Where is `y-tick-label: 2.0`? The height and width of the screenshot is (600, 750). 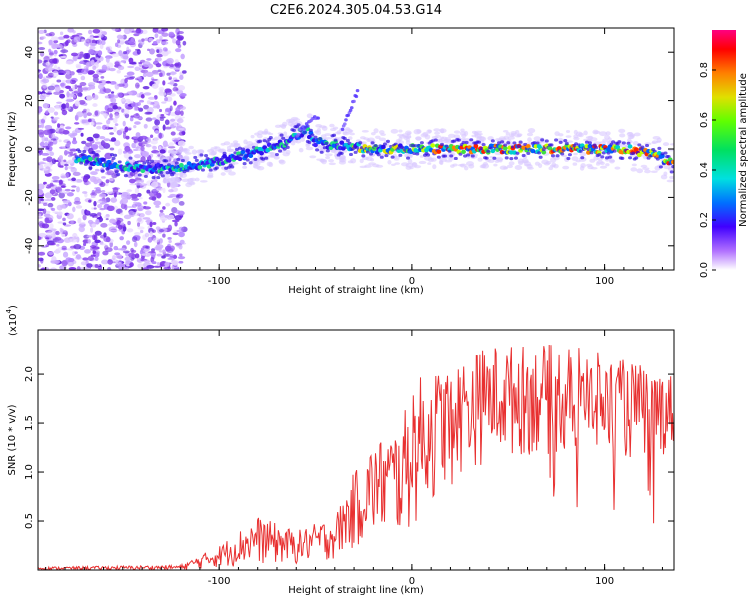
y-tick-label: 2.0 is located at coordinates (29, 374).